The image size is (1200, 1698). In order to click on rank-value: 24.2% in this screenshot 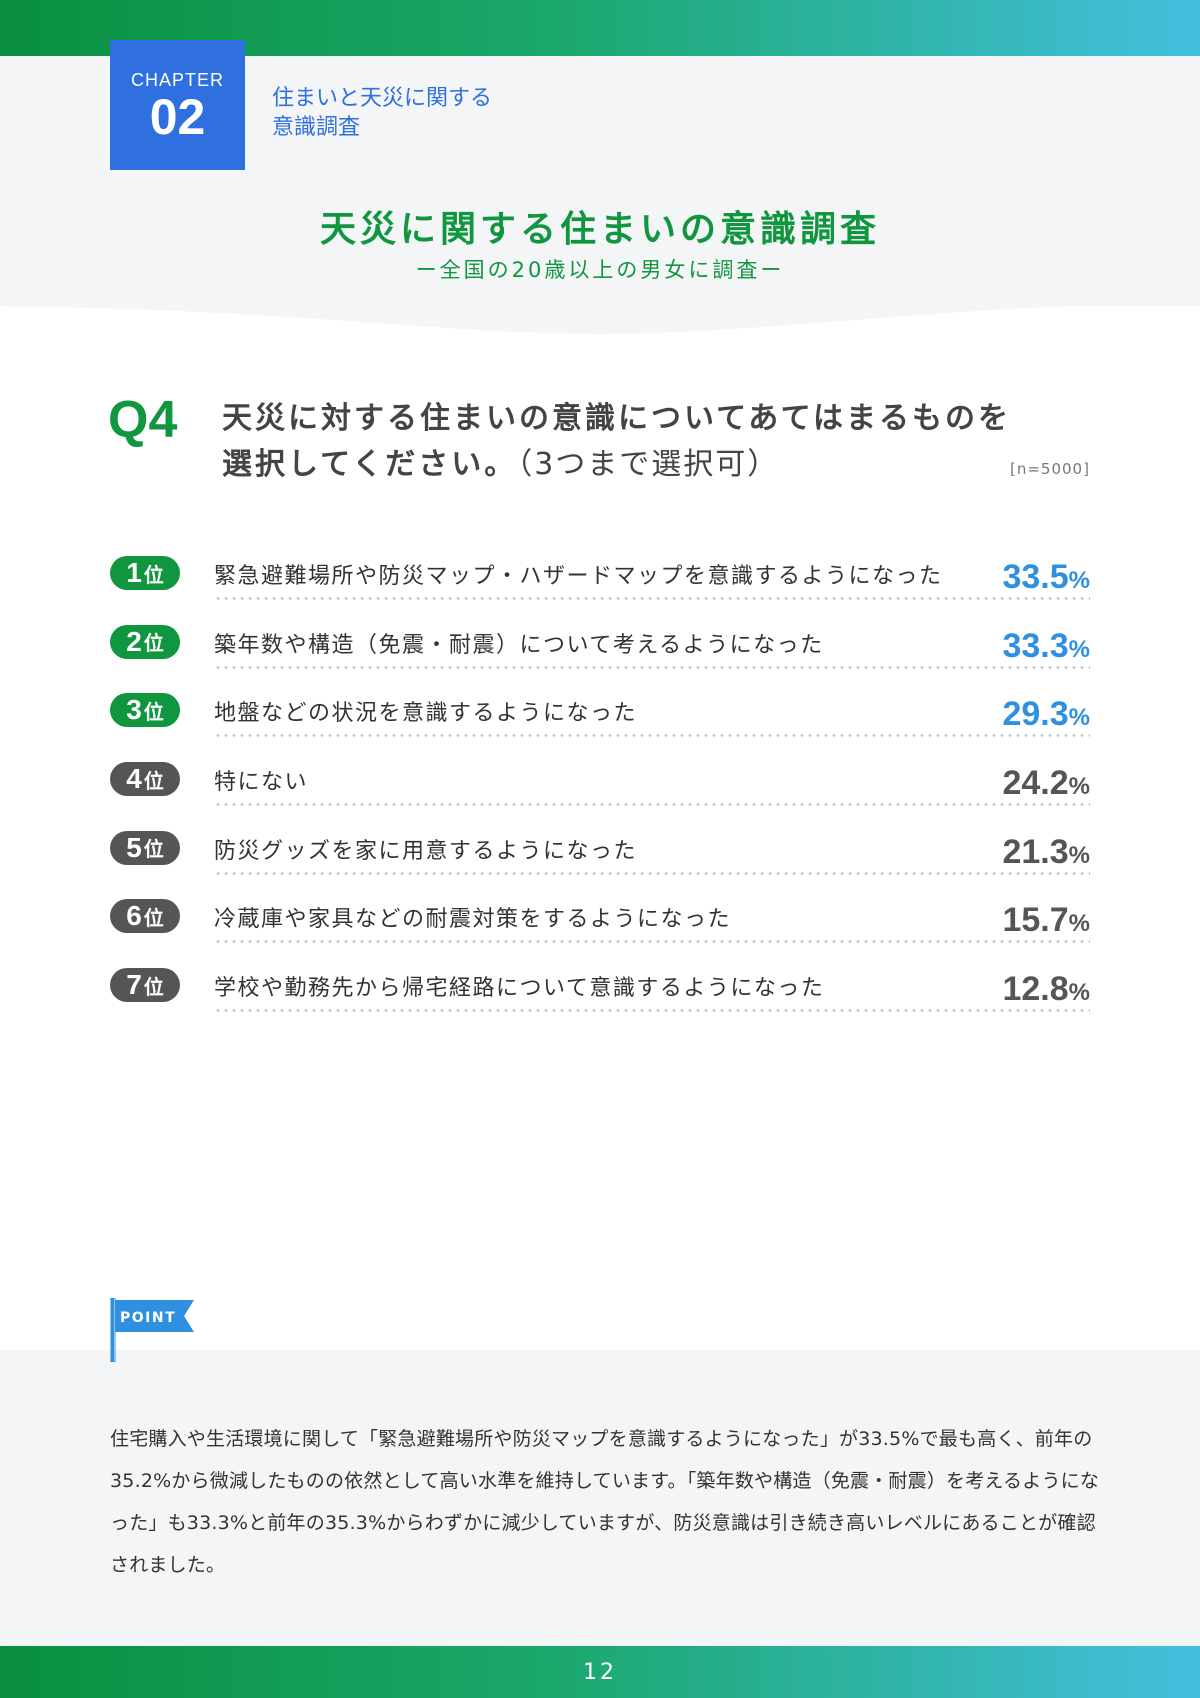, I will do `click(1046, 783)`.